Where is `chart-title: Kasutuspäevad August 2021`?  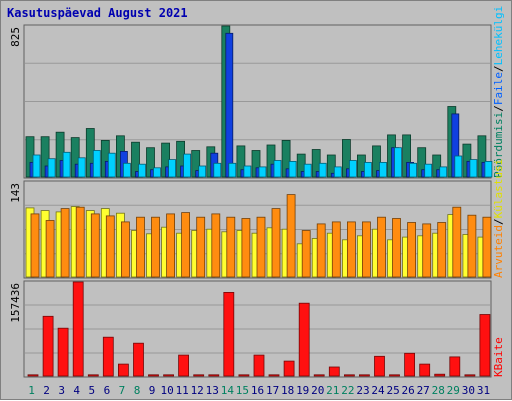
chart-title: Kasutuspäevad August 2021 is located at coordinates (97, 13).